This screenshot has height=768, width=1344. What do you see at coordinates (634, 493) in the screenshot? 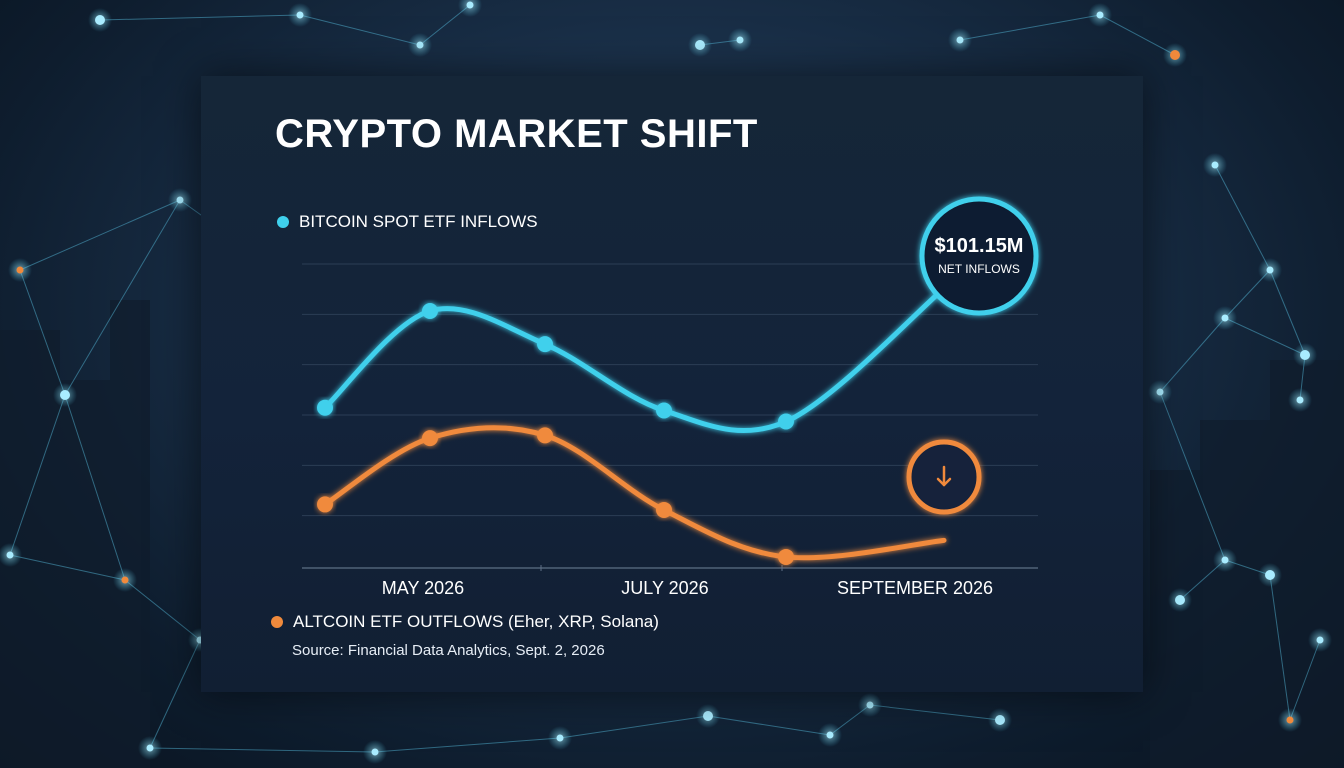
I see `altcoin-series-line` at bounding box center [634, 493].